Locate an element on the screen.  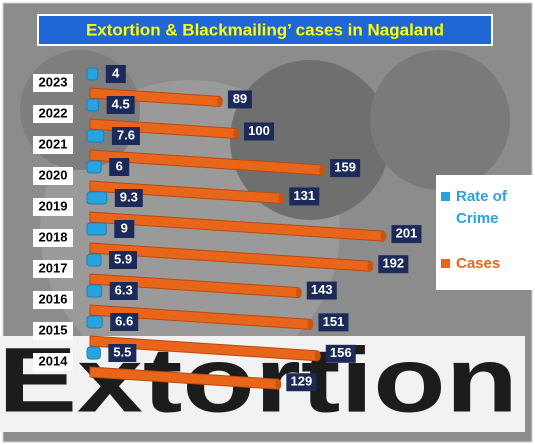
value-label: 100 is located at coordinates (259, 130).